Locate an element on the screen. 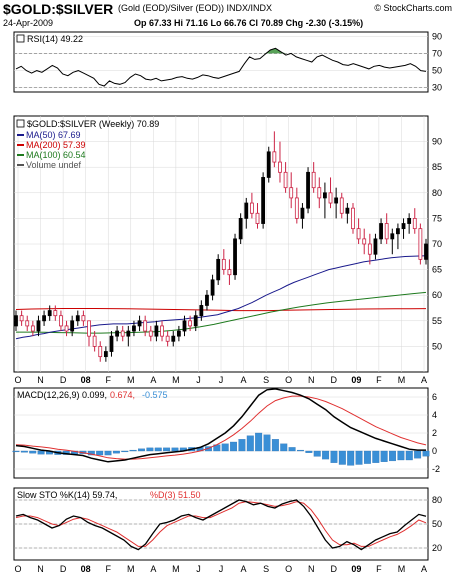  price-x-tick-label: D is located at coordinates (334, 380).